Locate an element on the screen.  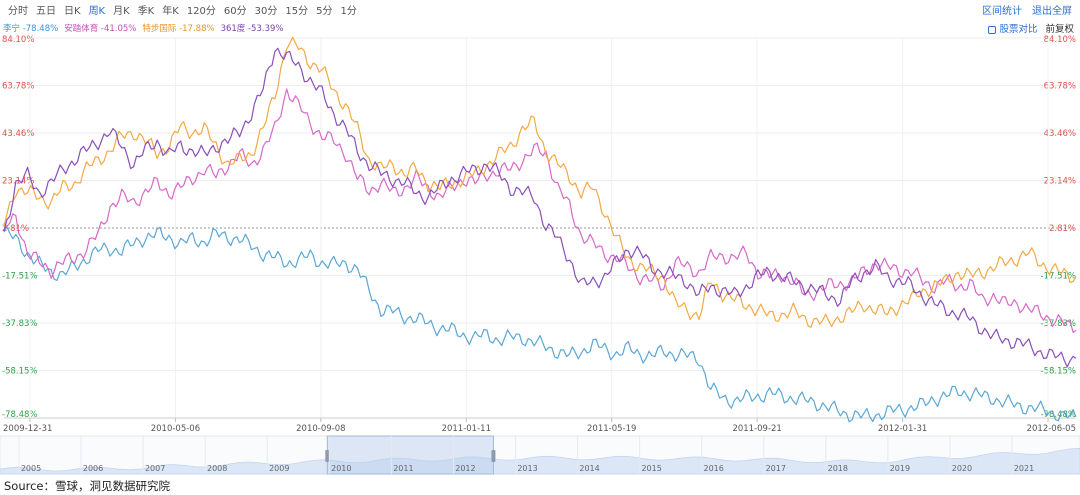
source-caption: Source：雪球，洞见数据研究院 is located at coordinates (87, 486).